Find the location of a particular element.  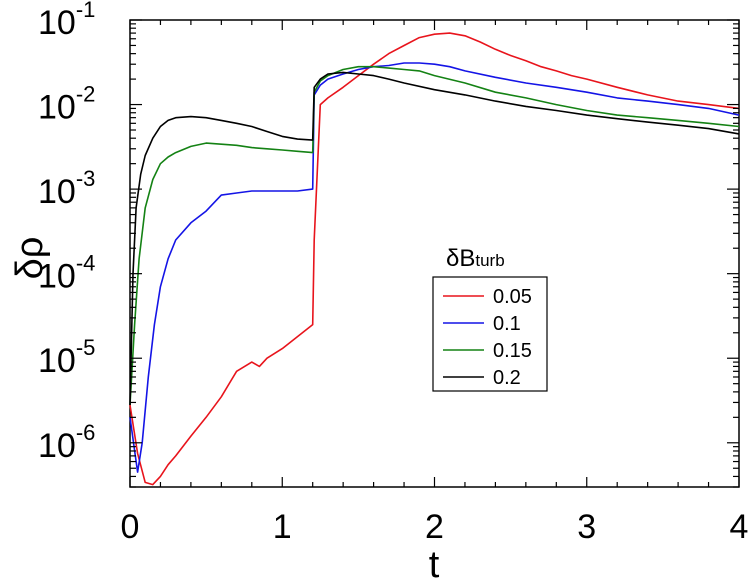

y-tick-label: 10⁻⁵ is located at coordinates (66, 357).